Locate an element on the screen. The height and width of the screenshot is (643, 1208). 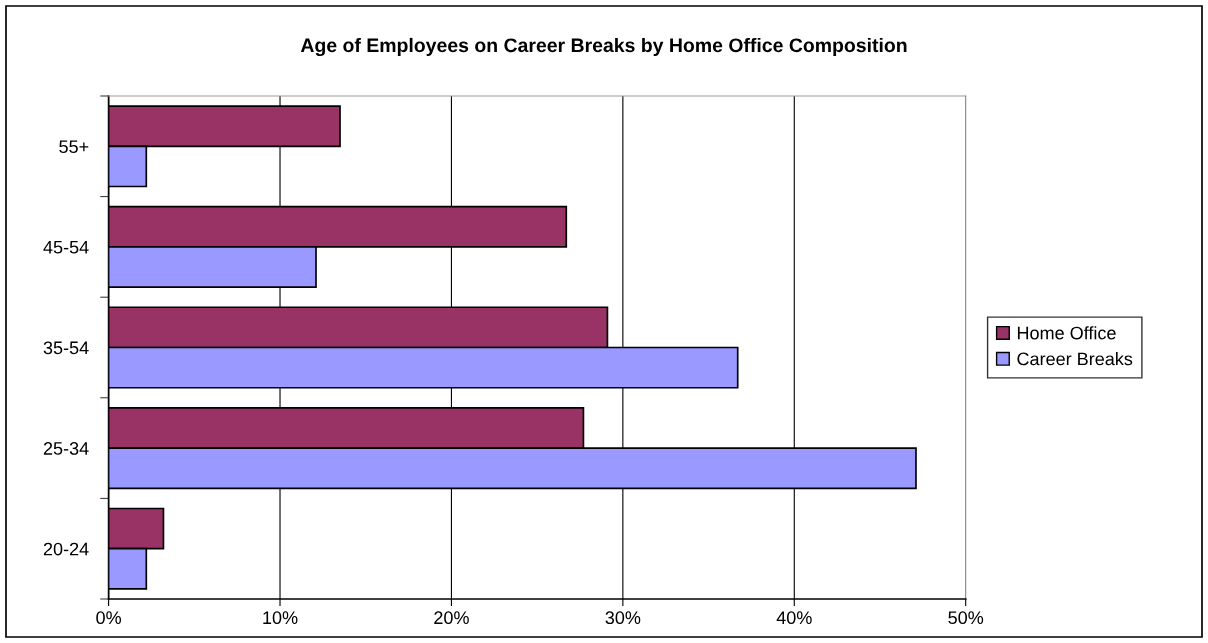
y-tick-label: 35-54 is located at coordinates (66, 348).